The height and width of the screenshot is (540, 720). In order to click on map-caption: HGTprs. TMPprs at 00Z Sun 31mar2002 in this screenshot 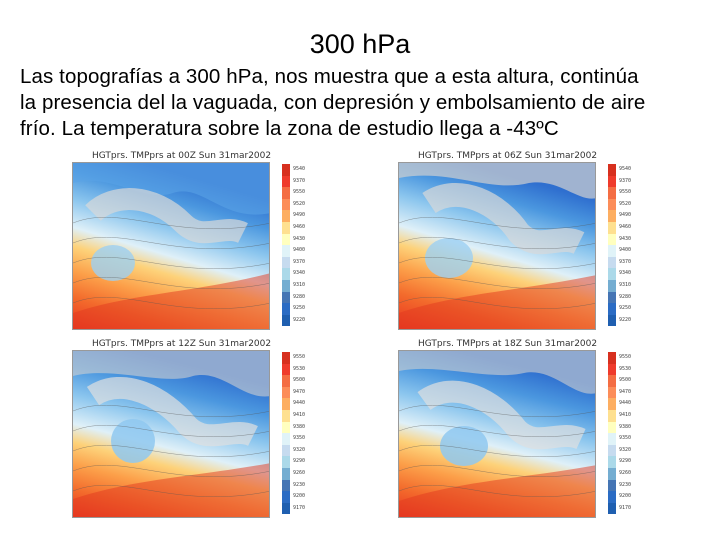, I will do `click(182, 156)`.